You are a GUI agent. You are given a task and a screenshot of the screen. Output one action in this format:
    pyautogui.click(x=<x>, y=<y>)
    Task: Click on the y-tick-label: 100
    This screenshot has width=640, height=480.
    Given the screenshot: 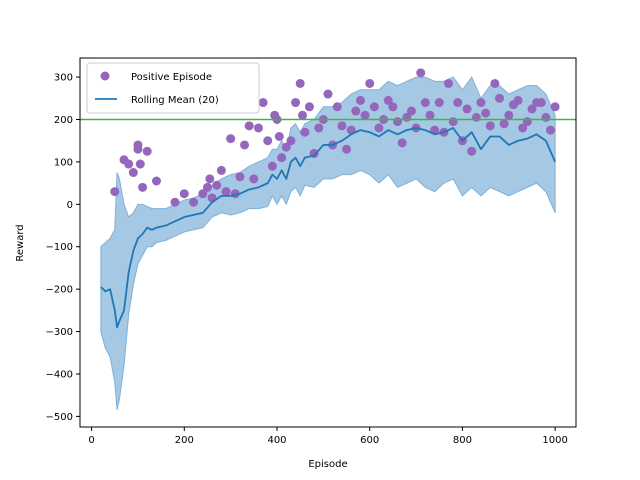 What is the action you would take?
    pyautogui.click(x=63, y=162)
    